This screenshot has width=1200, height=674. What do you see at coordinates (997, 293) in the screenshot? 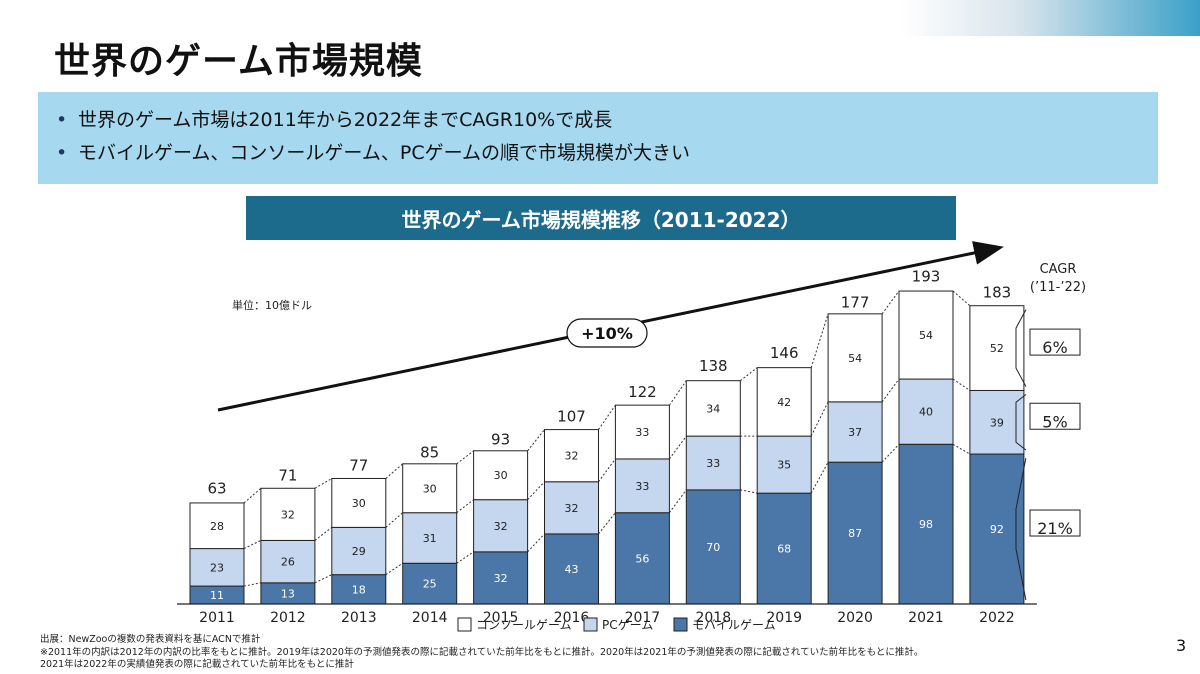
I see `total-label: 183` at bounding box center [997, 293].